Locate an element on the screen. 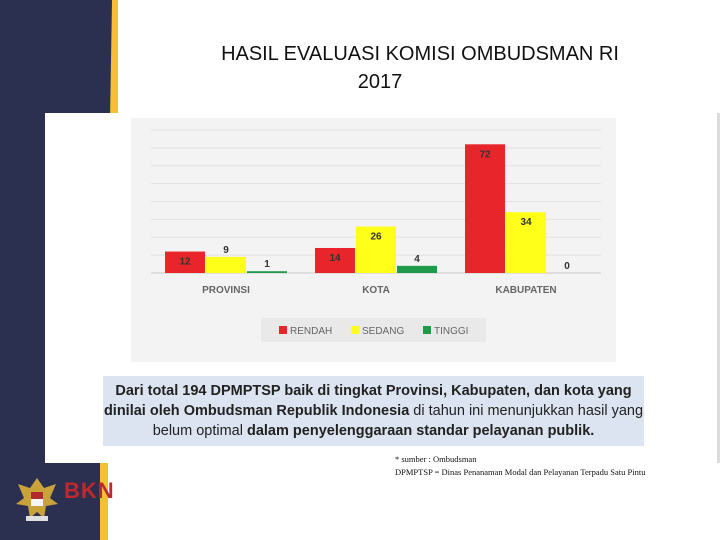  bar-tinggi-kota is located at coordinates (417, 269).